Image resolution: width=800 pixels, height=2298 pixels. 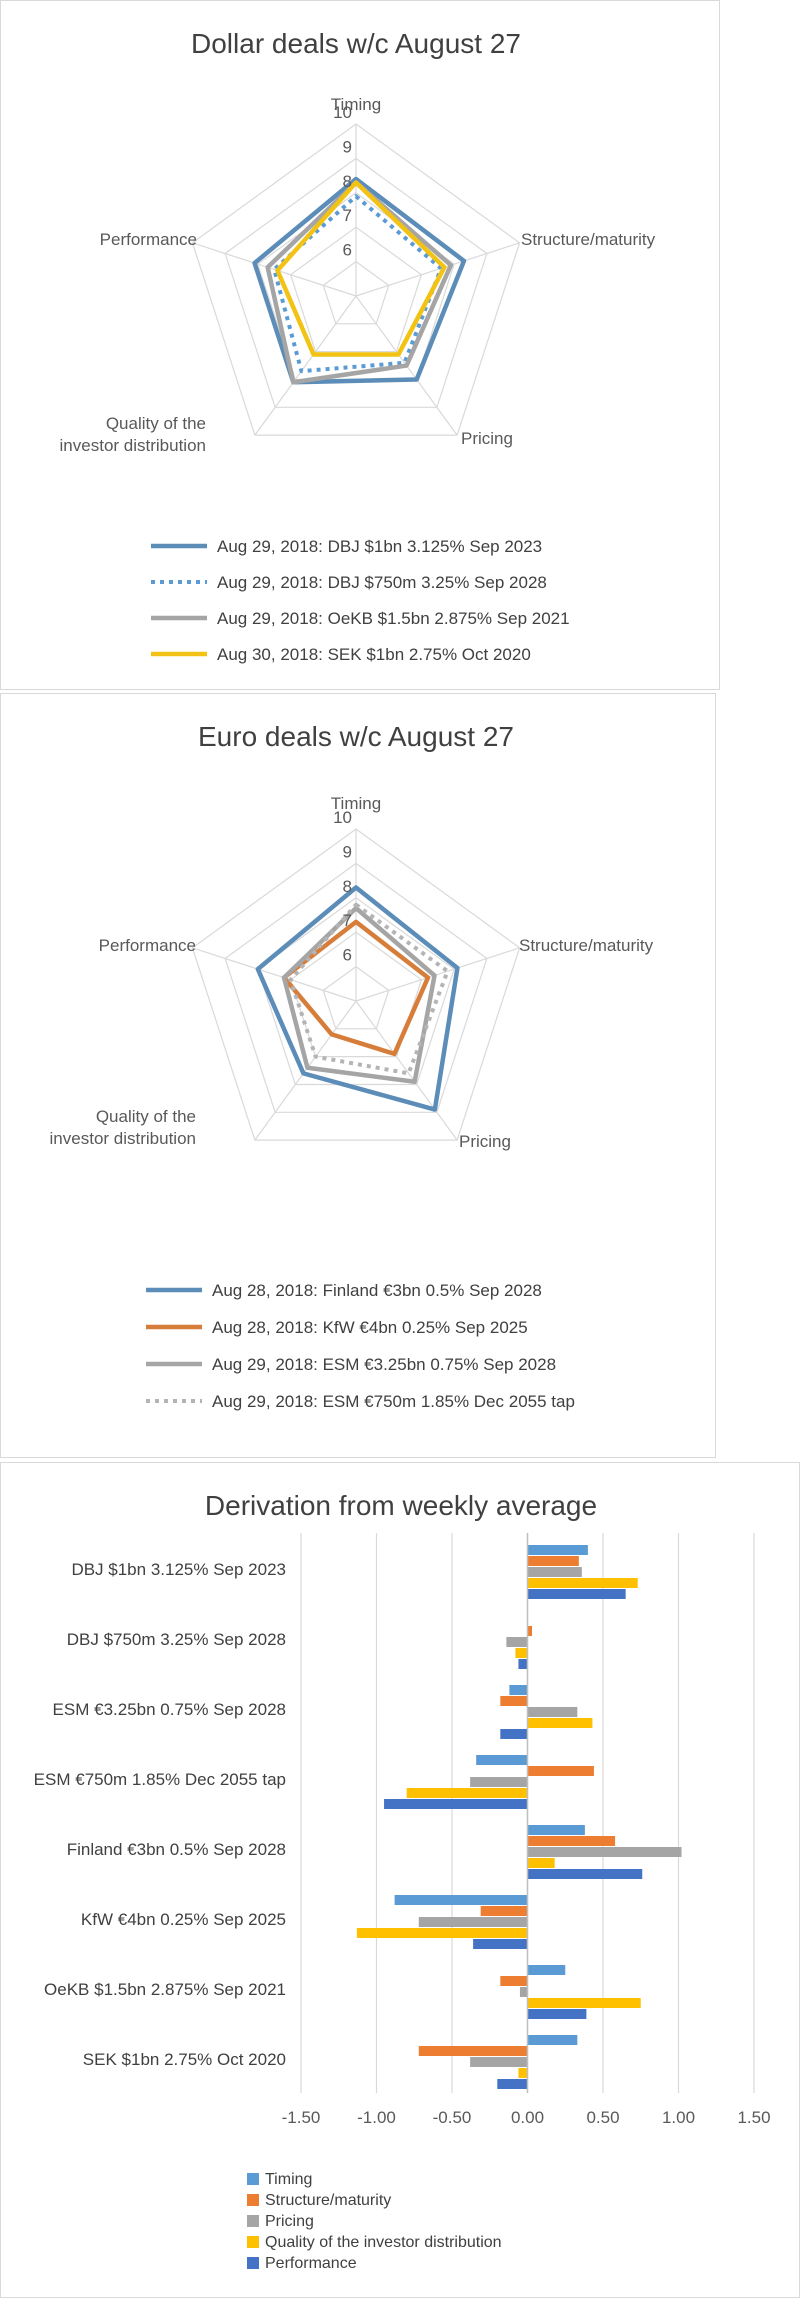 I want to click on legend-label-5: Performance, so click(x=311, y=2263).